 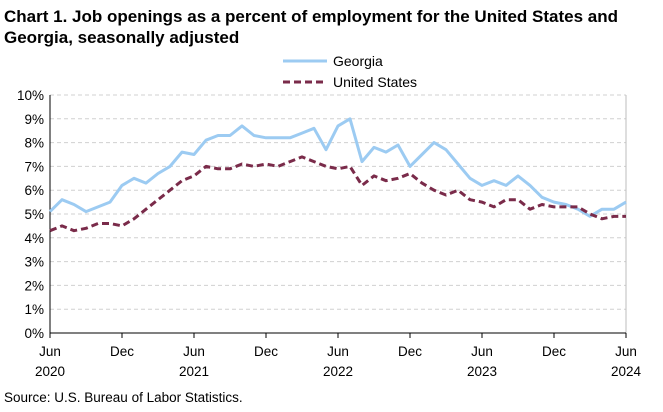 I want to click on x-tick-label-year: 2020, so click(x=50, y=371).